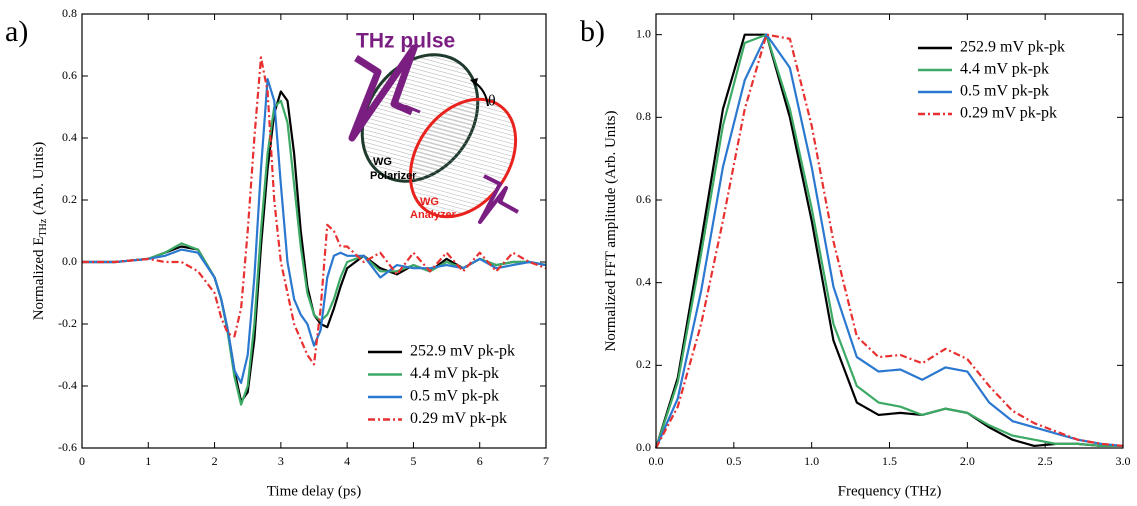  What do you see at coordinates (889, 461) in the screenshot?
I see `x-tick-label: 1.5` at bounding box center [889, 461].